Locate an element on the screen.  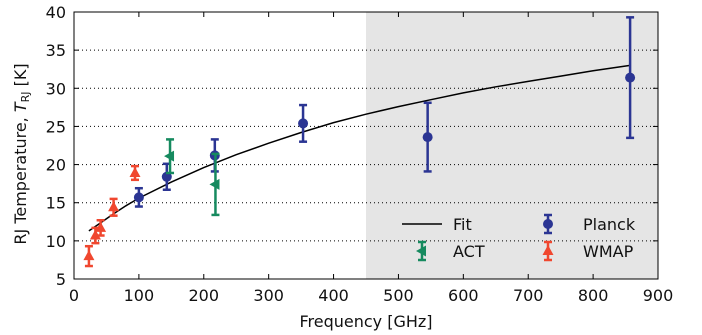
y-tick-label: 30 is located at coordinates (56, 88).